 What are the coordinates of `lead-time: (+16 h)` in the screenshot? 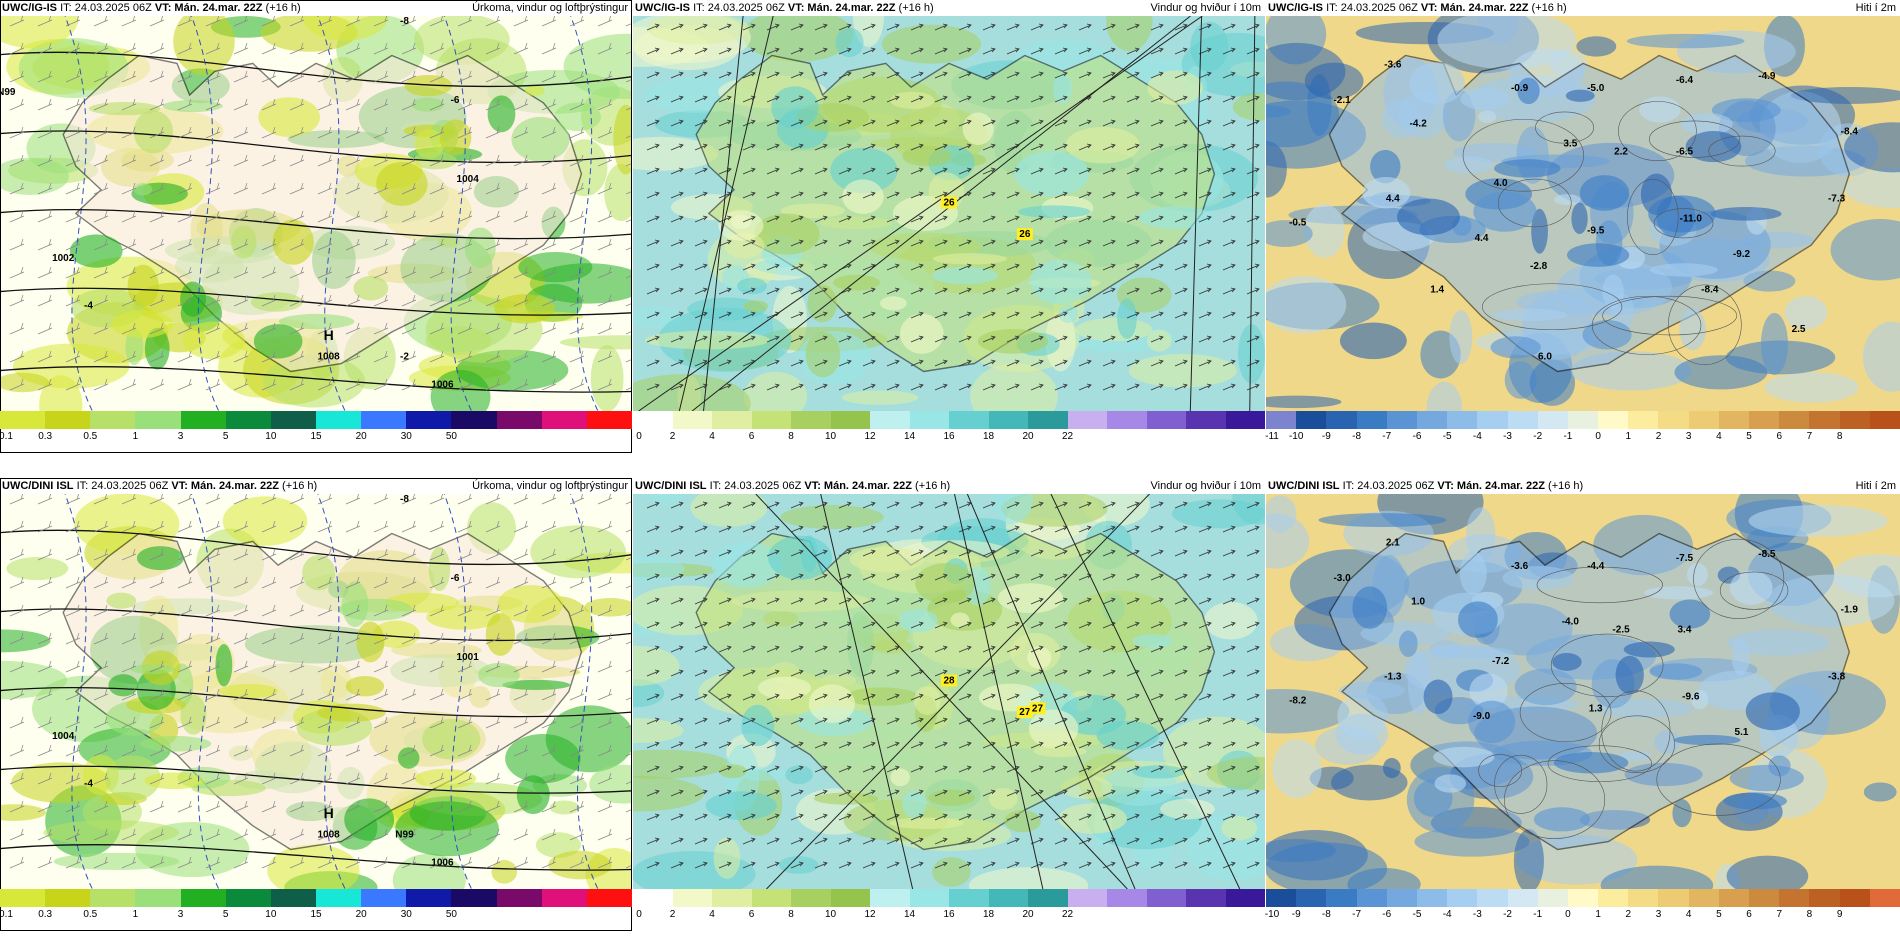 It's located at (916, 8).